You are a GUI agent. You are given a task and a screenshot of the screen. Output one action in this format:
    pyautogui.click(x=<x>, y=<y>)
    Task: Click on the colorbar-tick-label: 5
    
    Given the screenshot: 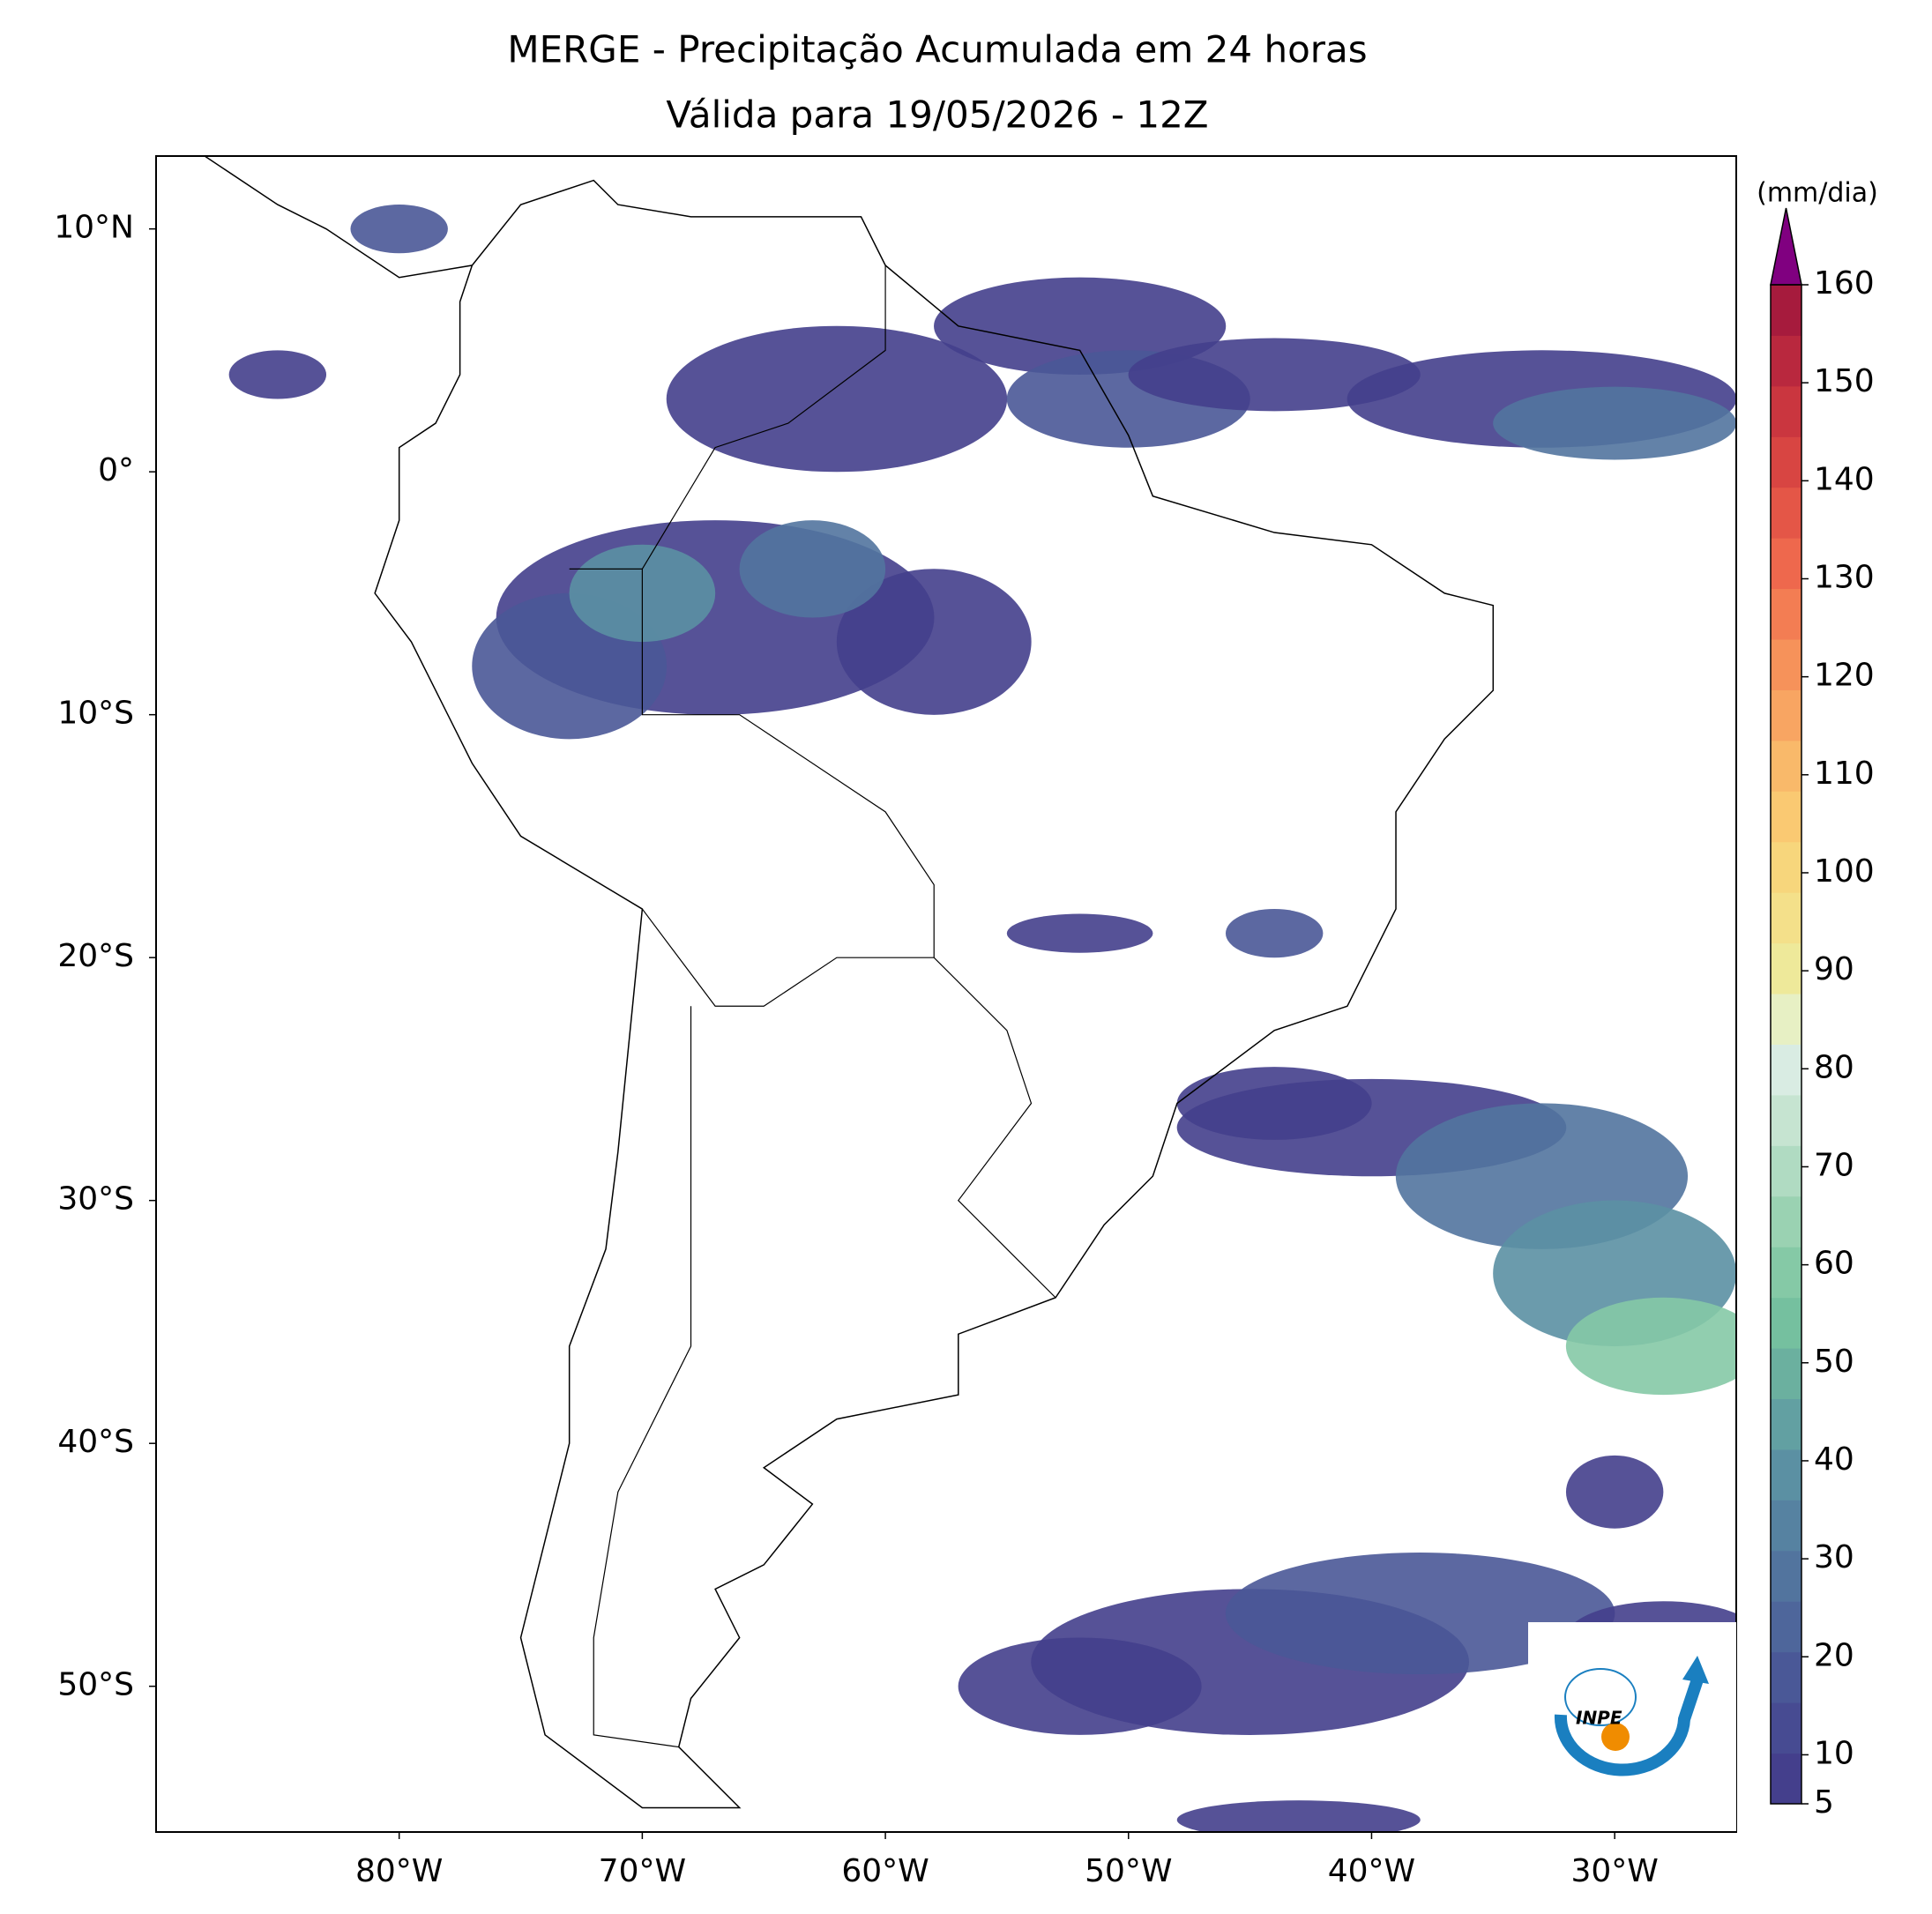 What is the action you would take?
    pyautogui.click(x=1824, y=1802)
    